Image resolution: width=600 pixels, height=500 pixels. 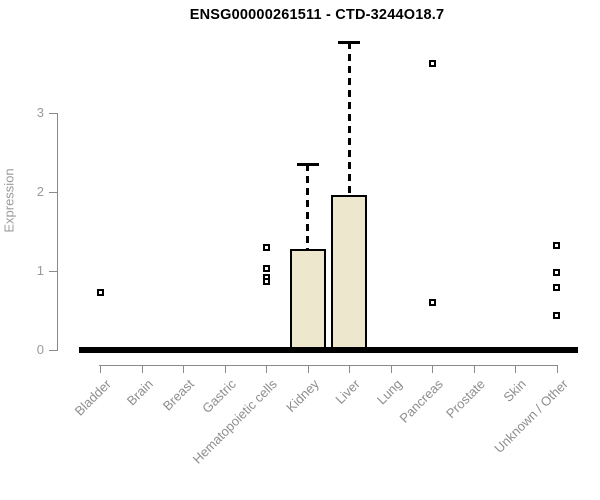 I want to click on chart-title: ENSG00000261511 - CTD-3244O18.7, so click(x=317, y=15).